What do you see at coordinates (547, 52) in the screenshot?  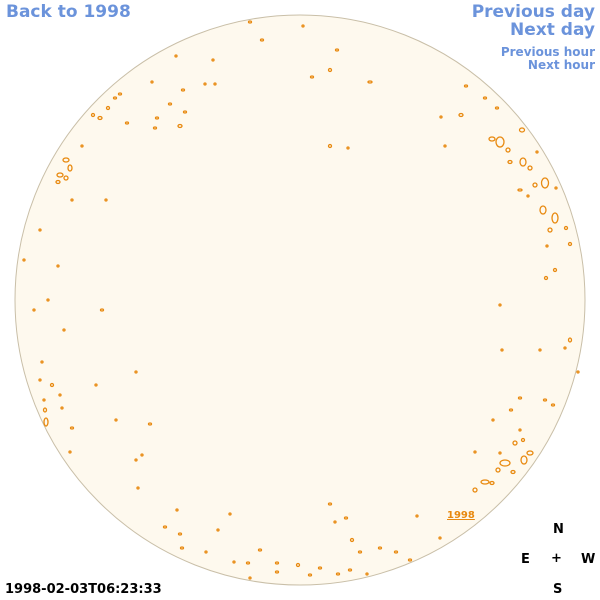 I see `previous-hour-link: Previous hour` at bounding box center [547, 52].